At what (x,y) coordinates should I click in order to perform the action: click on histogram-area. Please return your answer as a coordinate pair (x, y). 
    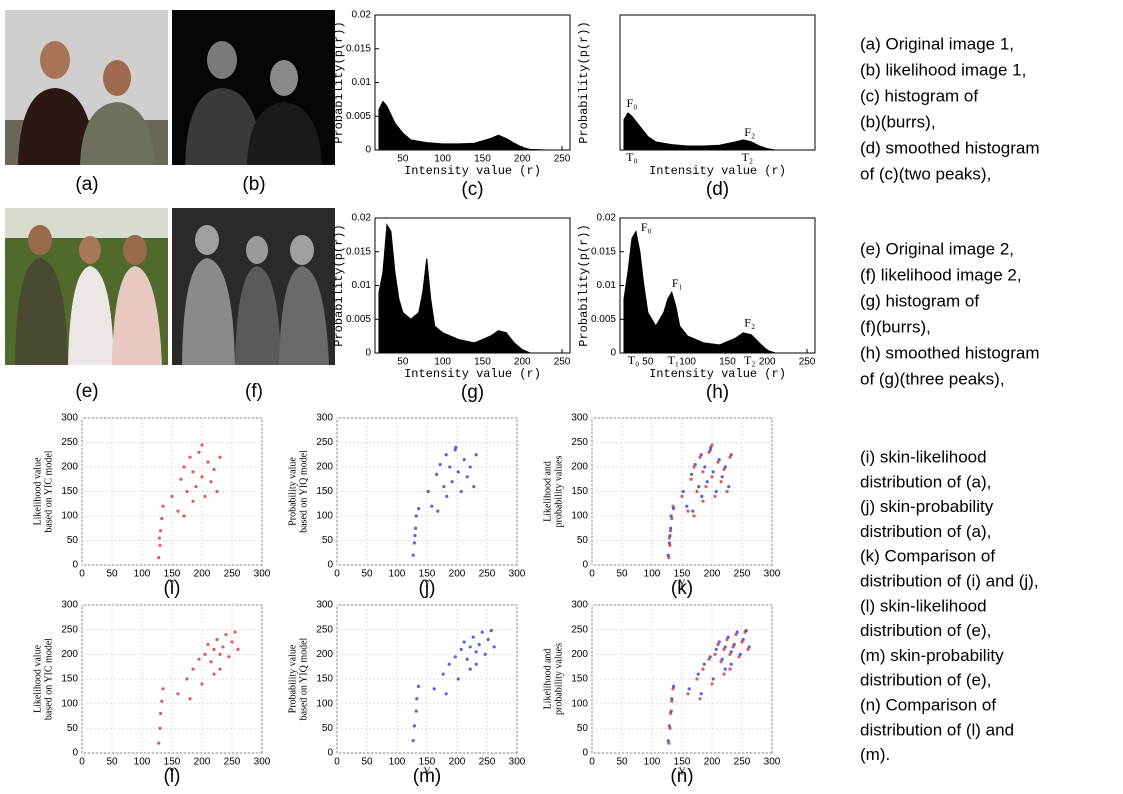
    Looking at the image, I should click on (470, 125).